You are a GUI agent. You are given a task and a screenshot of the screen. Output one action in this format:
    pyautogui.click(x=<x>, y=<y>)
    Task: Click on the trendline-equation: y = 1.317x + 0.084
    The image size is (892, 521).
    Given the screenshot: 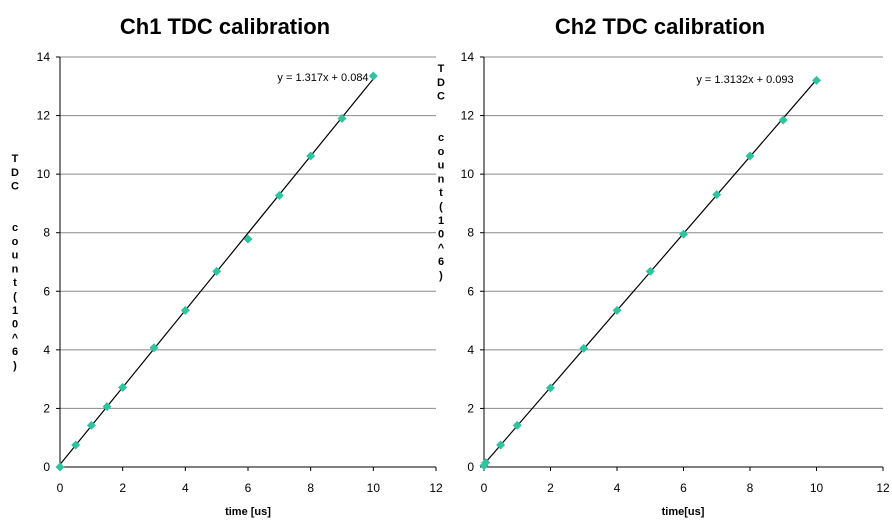 What is the action you would take?
    pyautogui.click(x=322, y=78)
    